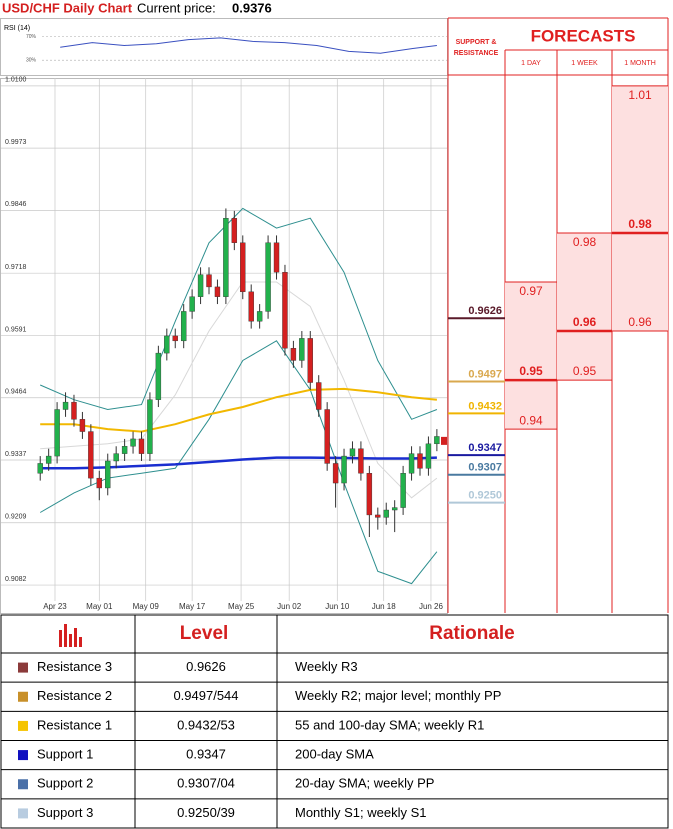 The image size is (673, 829). I want to click on rsi-panel, so click(224, 47).